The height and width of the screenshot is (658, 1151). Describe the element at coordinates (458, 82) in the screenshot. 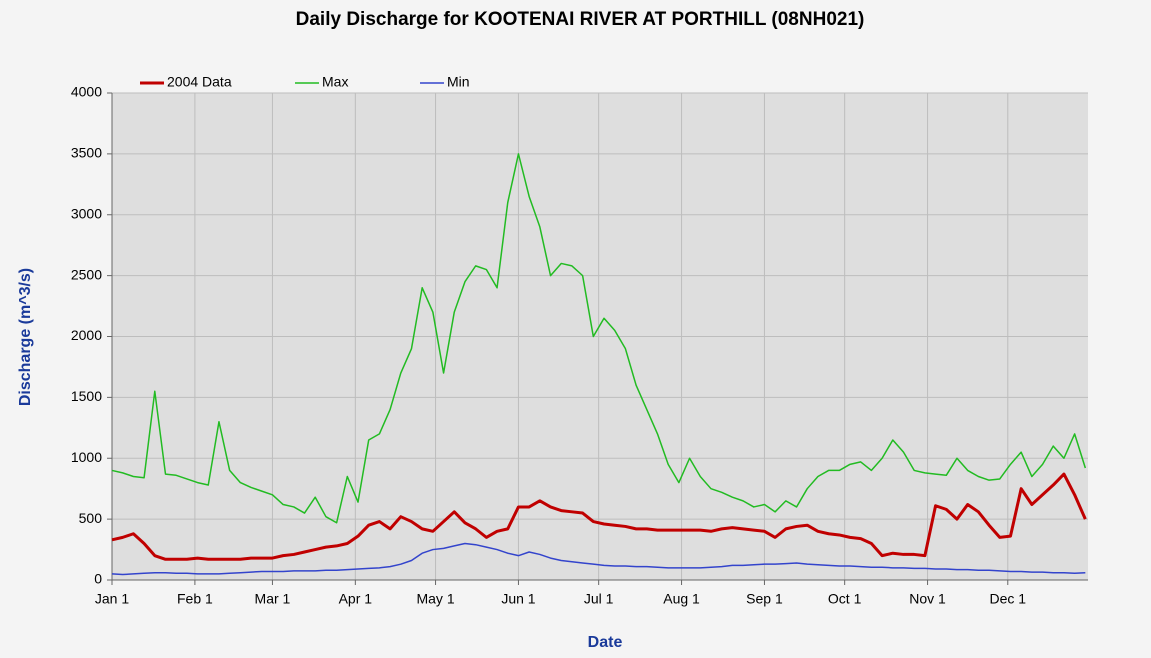

I see `legend-label: Min` at that location.